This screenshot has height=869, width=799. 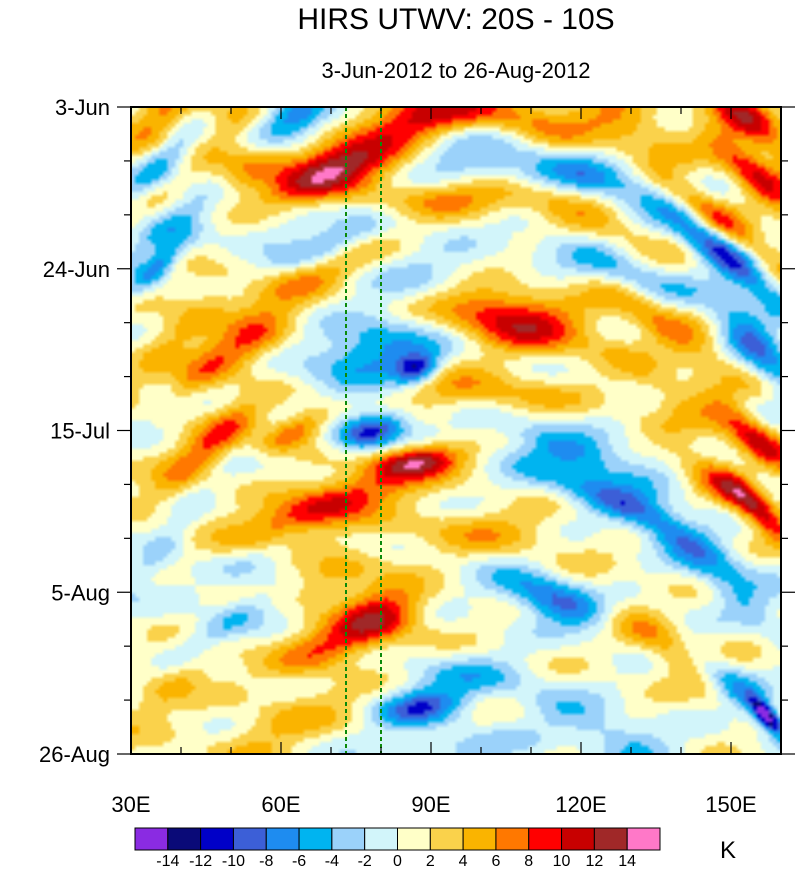 I want to click on colorbar: -14 -12 -10 -8 -6 -4 -2 0 2 4 6 8 10 12 14, so click(x=397, y=848).